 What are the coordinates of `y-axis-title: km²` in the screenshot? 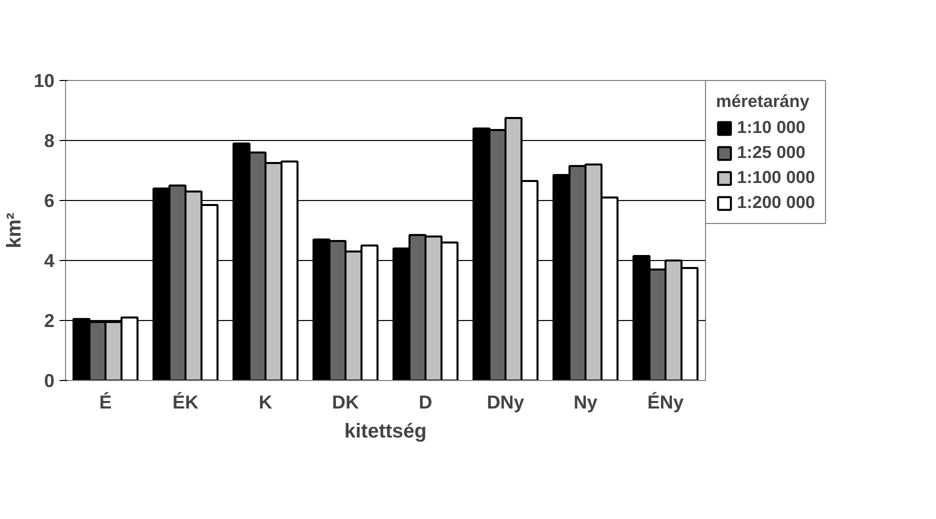 It's located at (15, 230).